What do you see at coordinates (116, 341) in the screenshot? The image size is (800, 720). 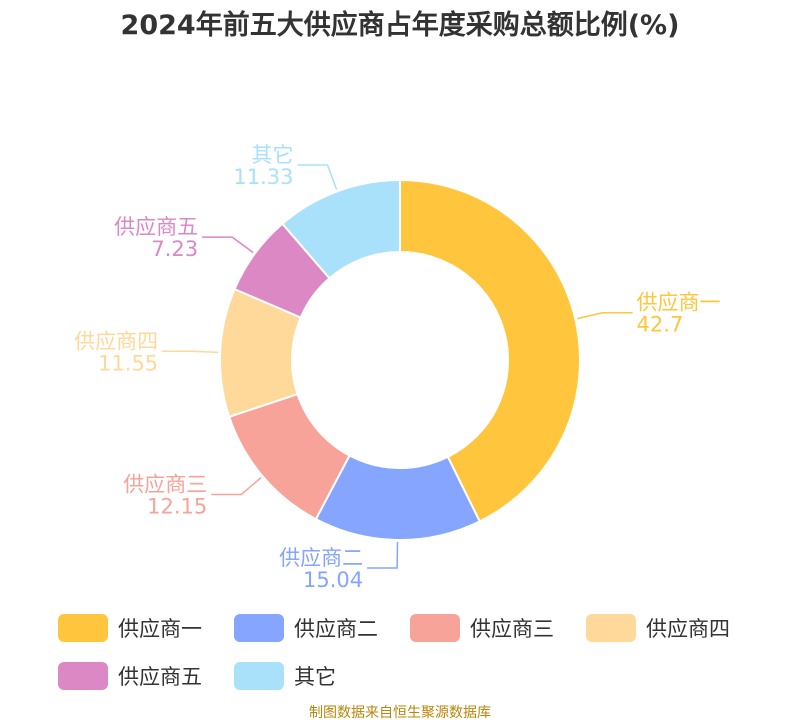 I see `slice-label-name: 供应商四` at bounding box center [116, 341].